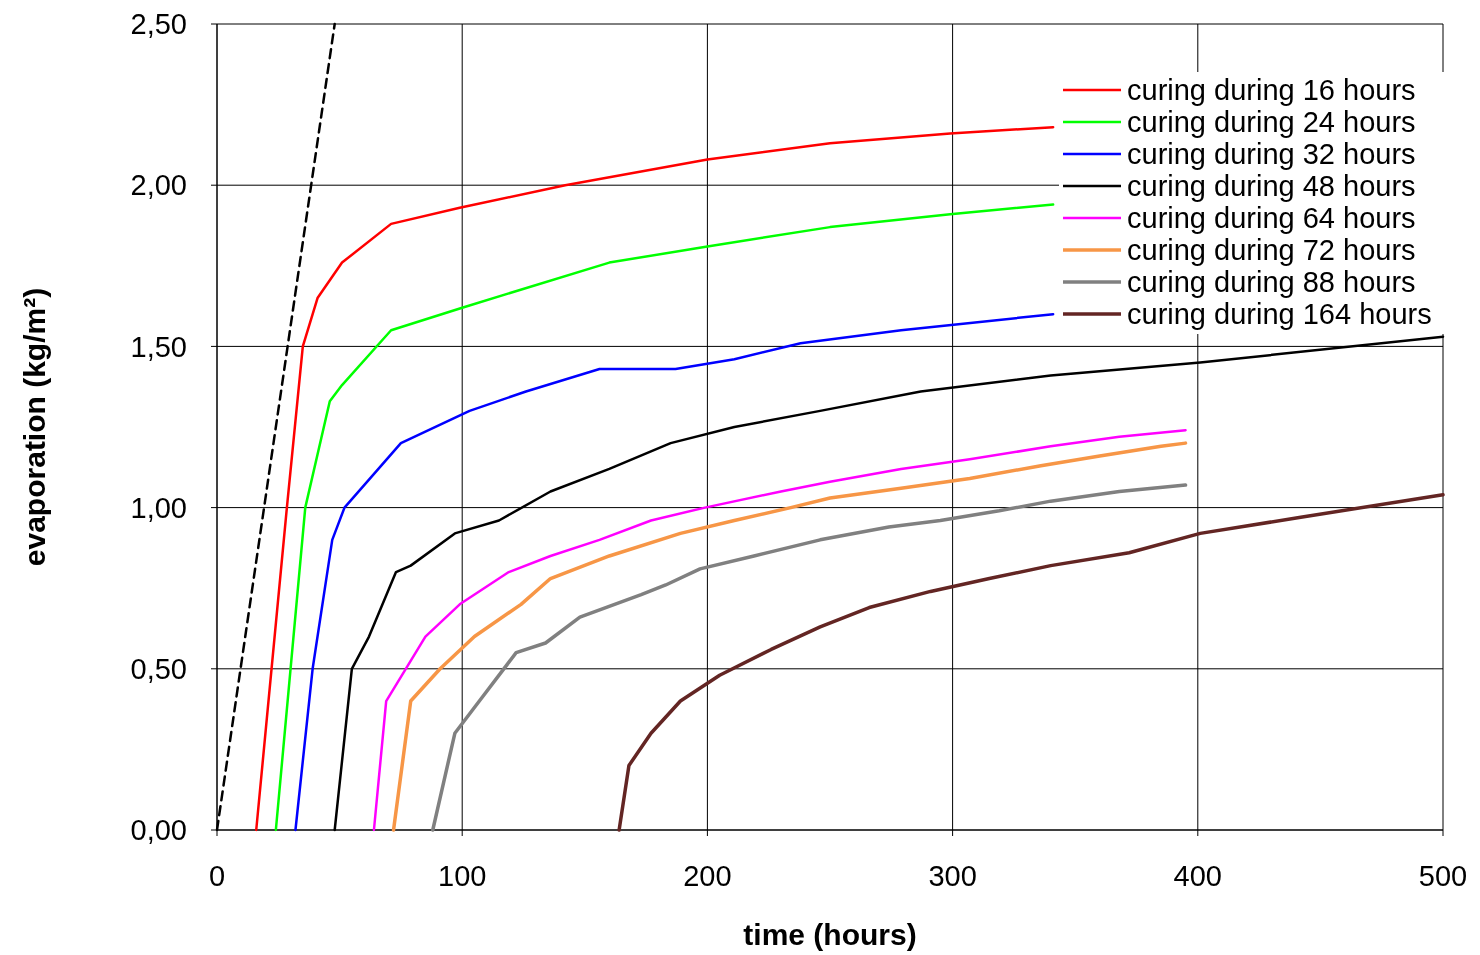 This screenshot has width=1480, height=955. What do you see at coordinates (1271, 90) in the screenshot?
I see `legend-label: curing during 16 hours` at bounding box center [1271, 90].